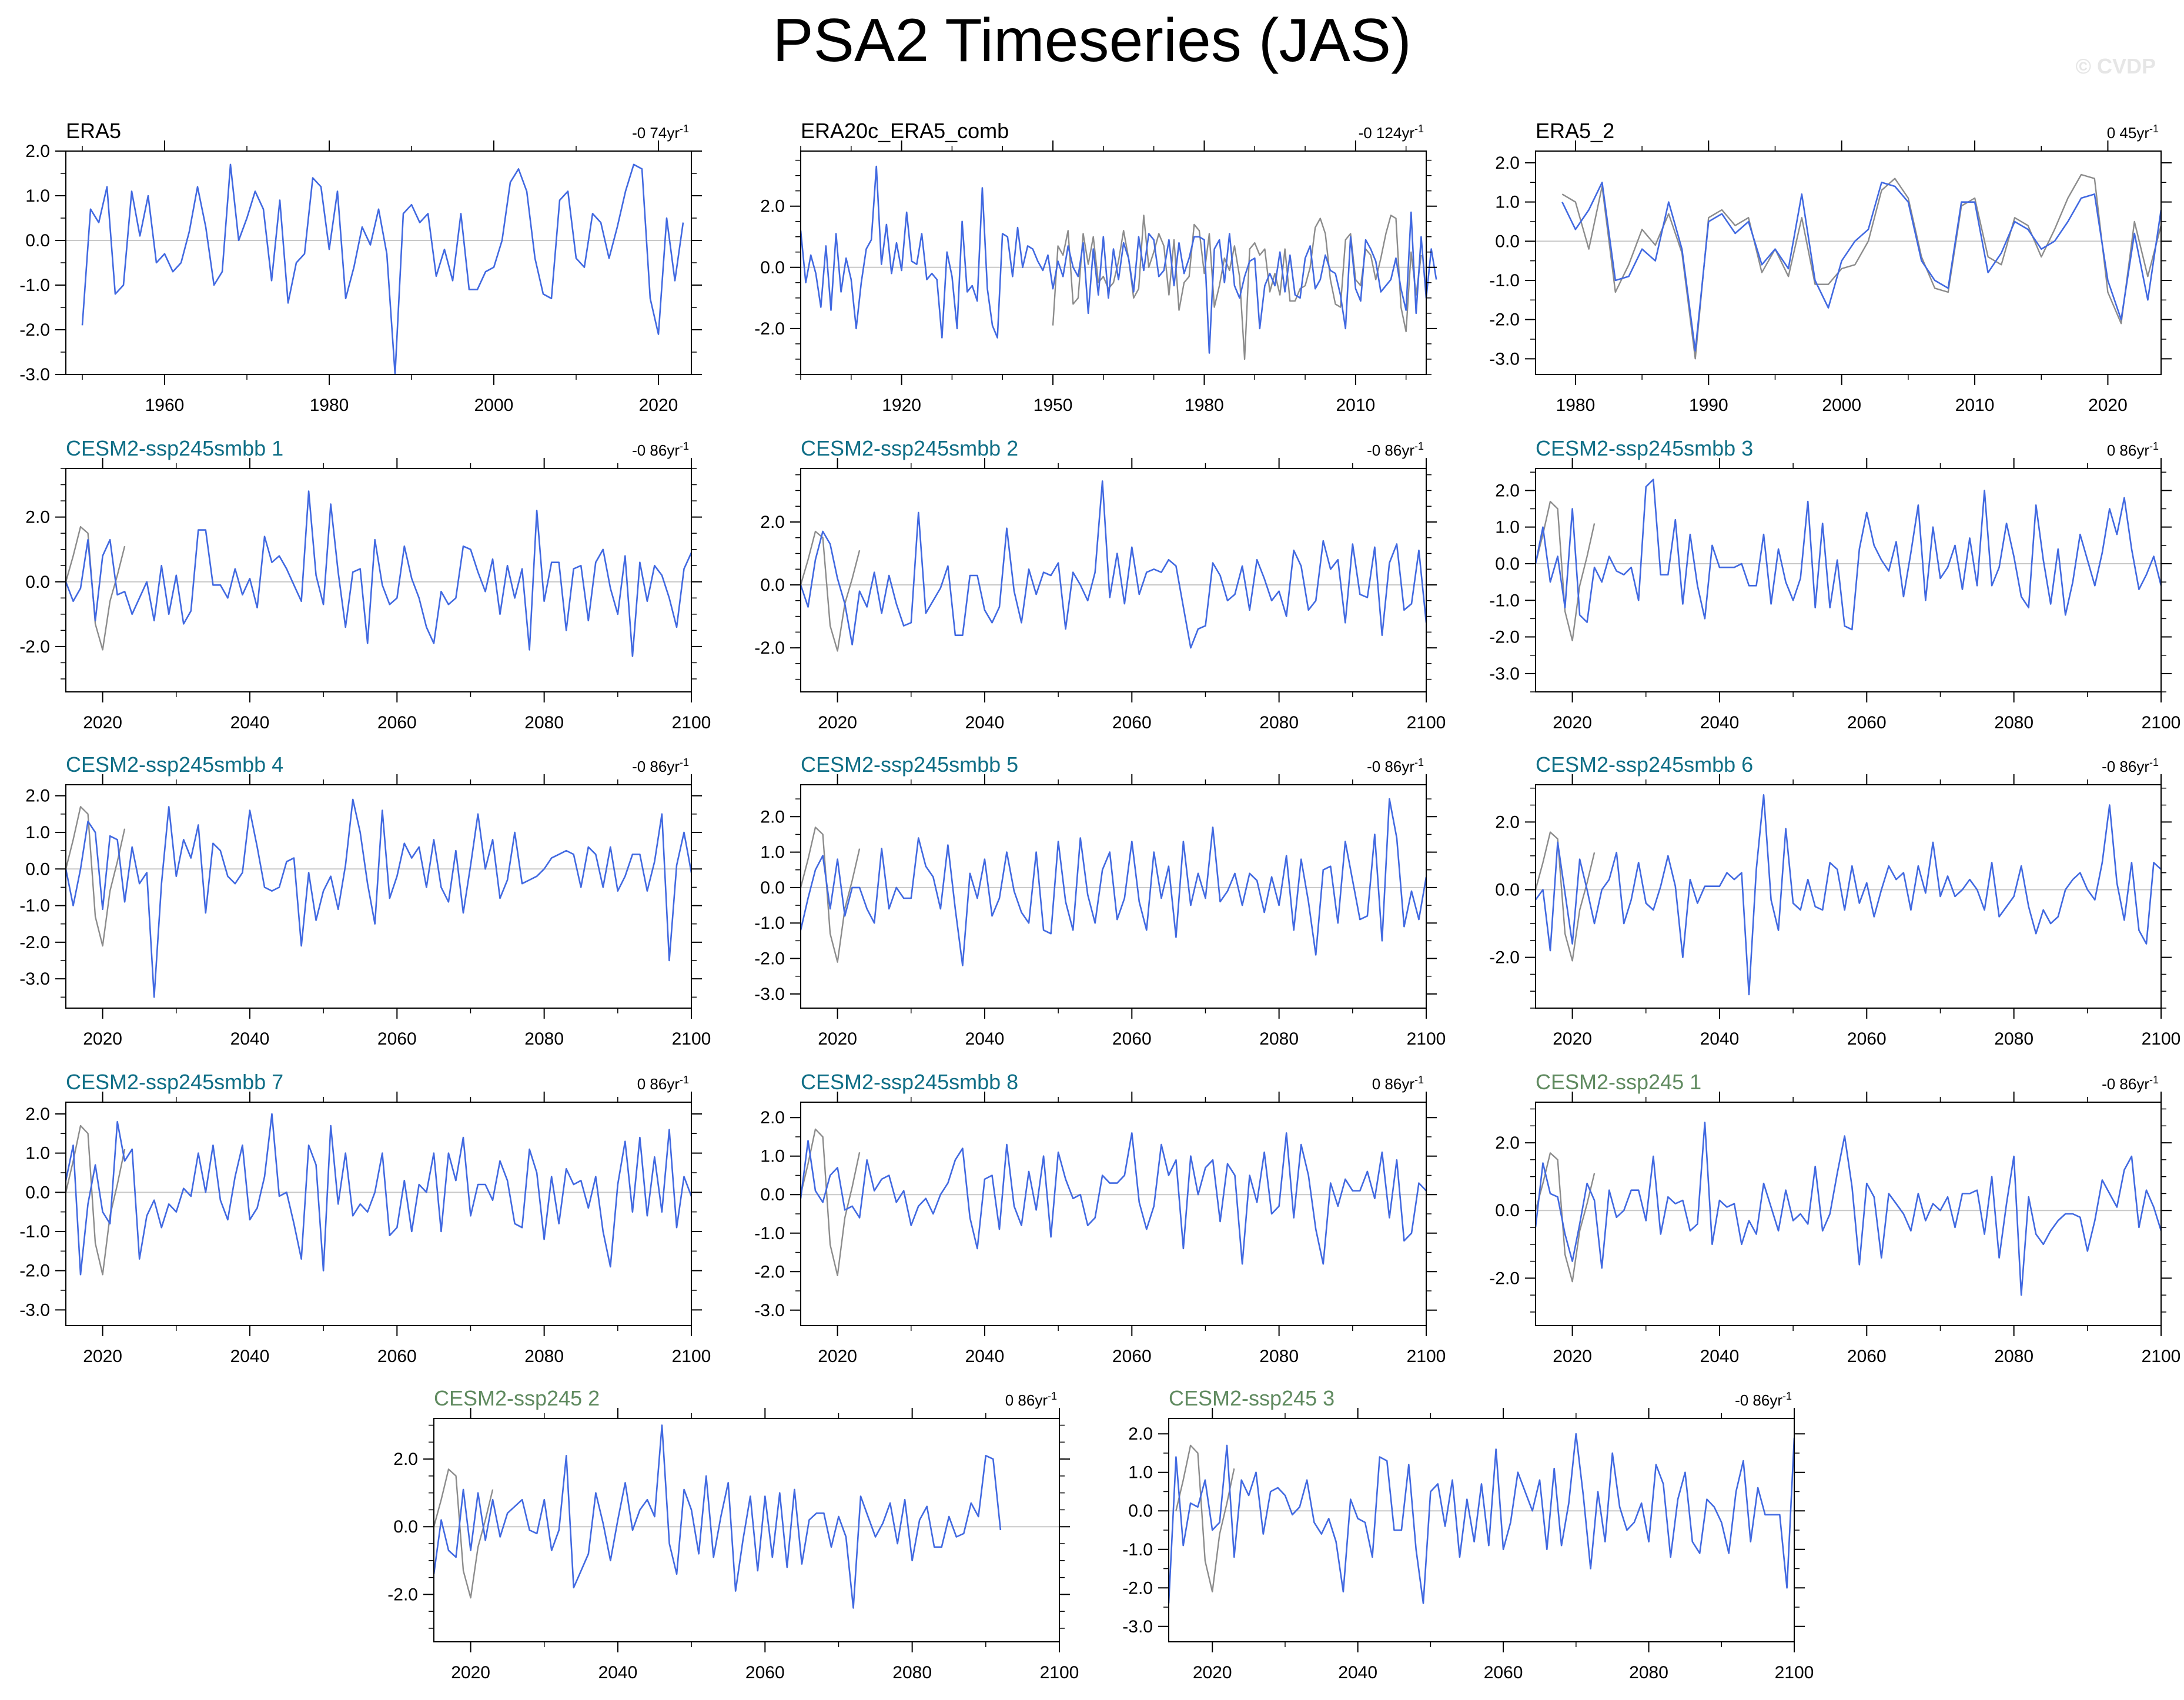 This screenshot has height=1700, width=2184. Describe the element at coordinates (494, 406) in the screenshot. I see `x-tick-label: 2000` at that location.